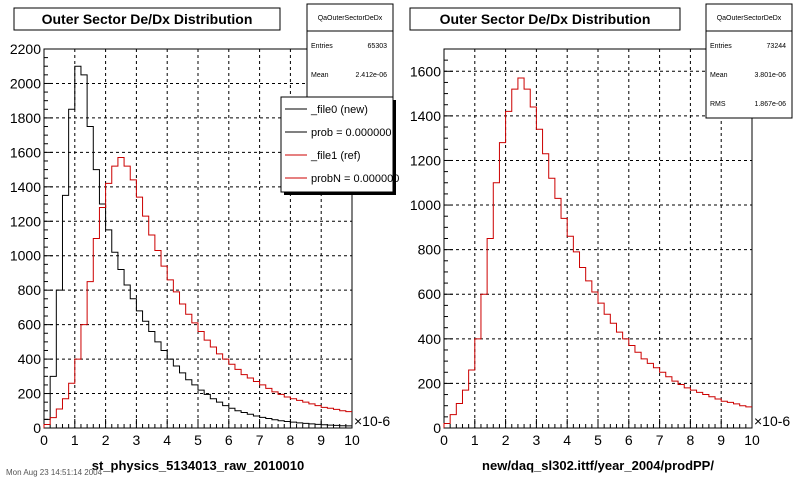  I want to click on stats-box, so click(749, 61).